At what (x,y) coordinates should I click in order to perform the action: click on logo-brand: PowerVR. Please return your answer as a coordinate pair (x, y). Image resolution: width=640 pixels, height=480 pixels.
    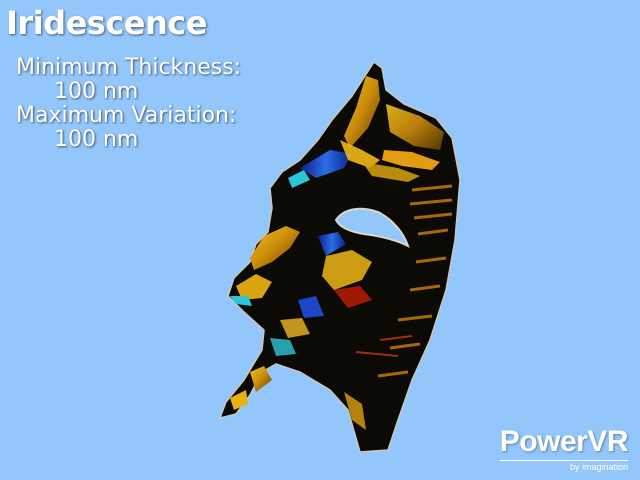
    Looking at the image, I should click on (564, 441).